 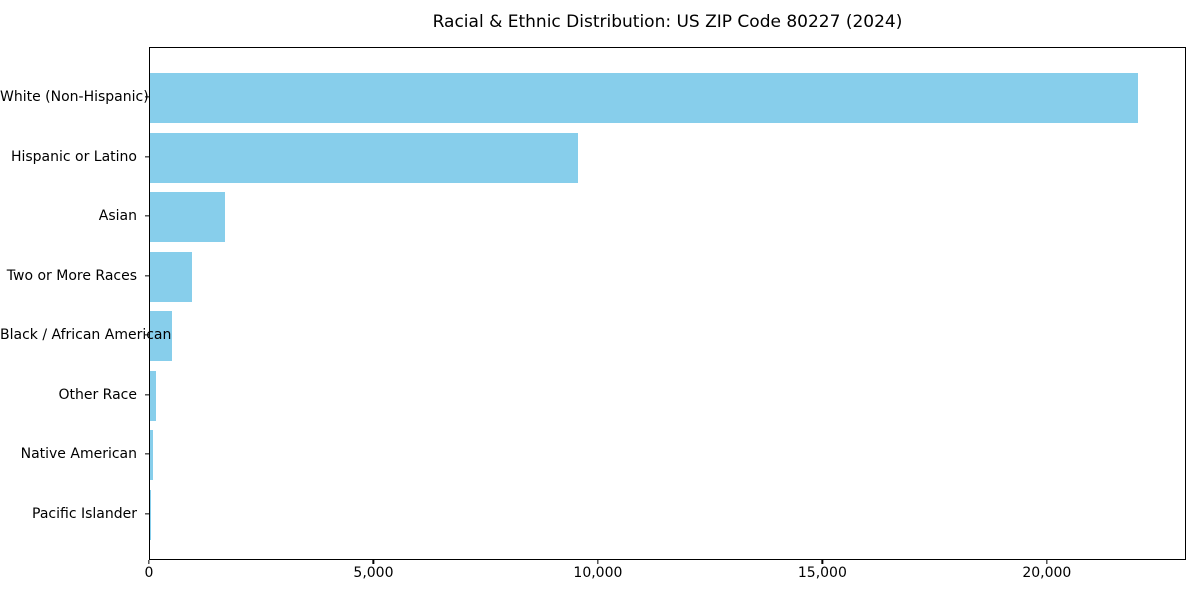 What do you see at coordinates (71, 275) in the screenshot?
I see `y-axis-label: Two or More Races` at bounding box center [71, 275].